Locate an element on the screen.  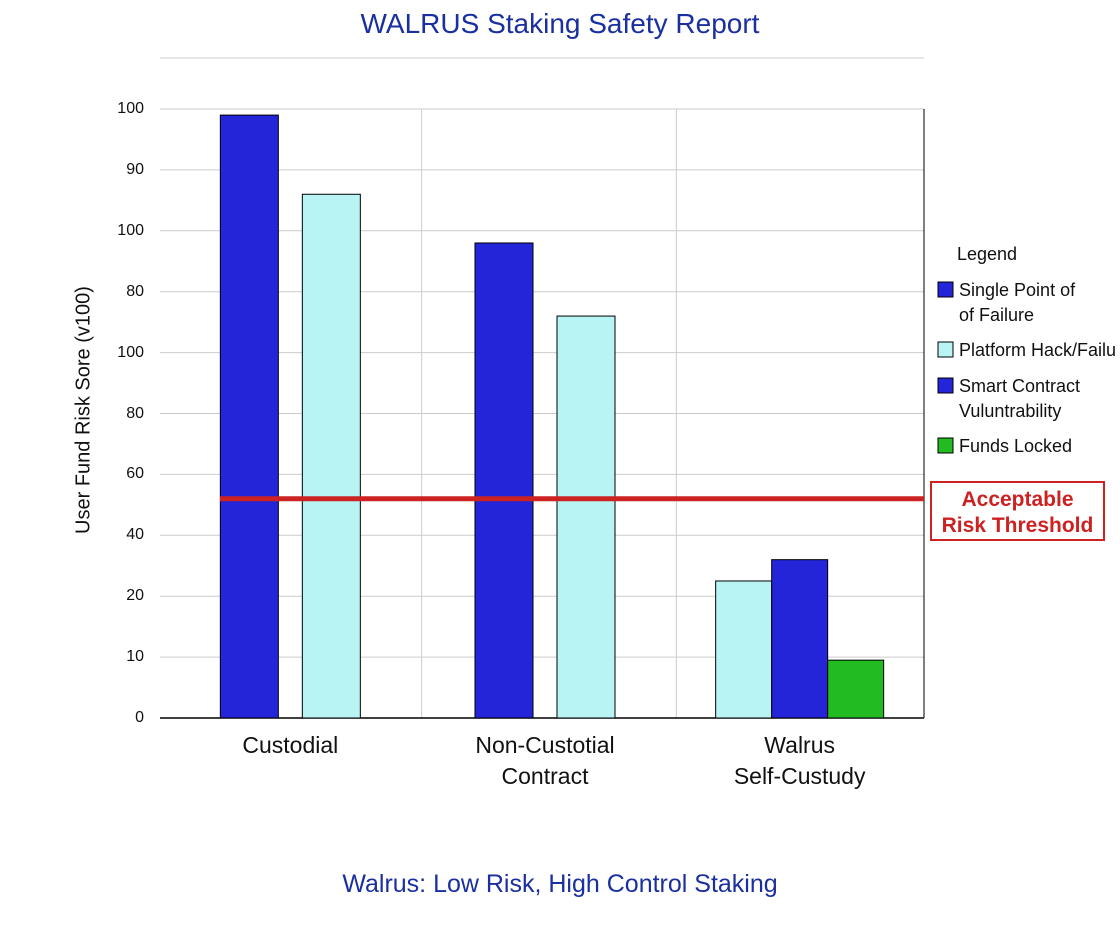
y-tick-label: 0 is located at coordinates (139, 717).